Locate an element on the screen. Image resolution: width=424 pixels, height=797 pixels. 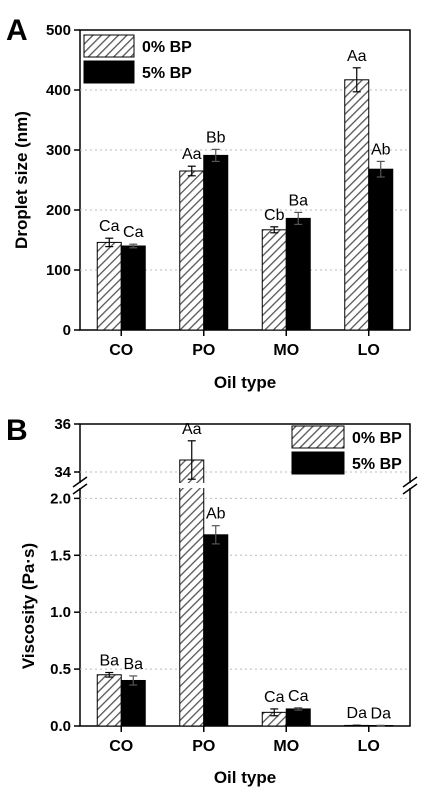
panel-a-x-ticks: CO PO MO LO is located at coordinates (244, 344).